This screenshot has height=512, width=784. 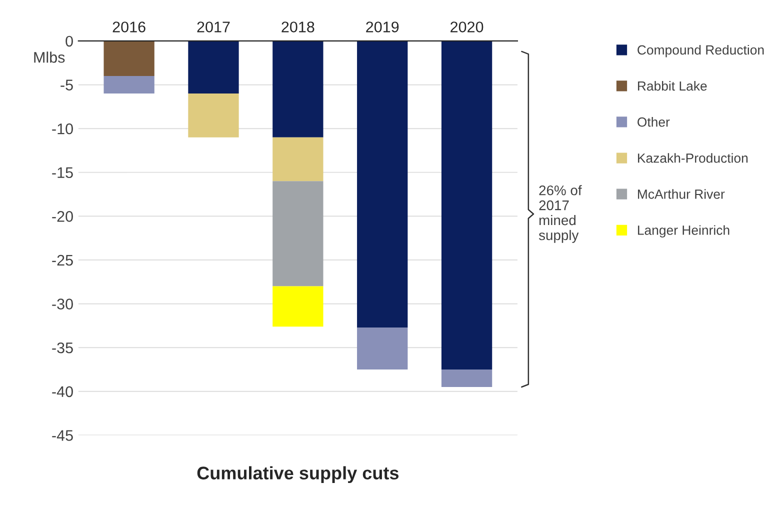 I want to click on y-tick-label: -45, so click(x=62, y=435).